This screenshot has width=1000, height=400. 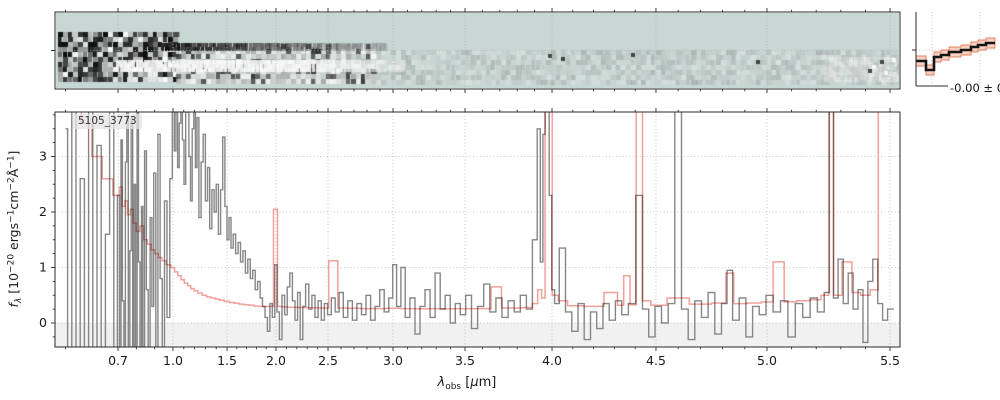 I want to click on x-tick-label: 3.0, so click(x=393, y=360).